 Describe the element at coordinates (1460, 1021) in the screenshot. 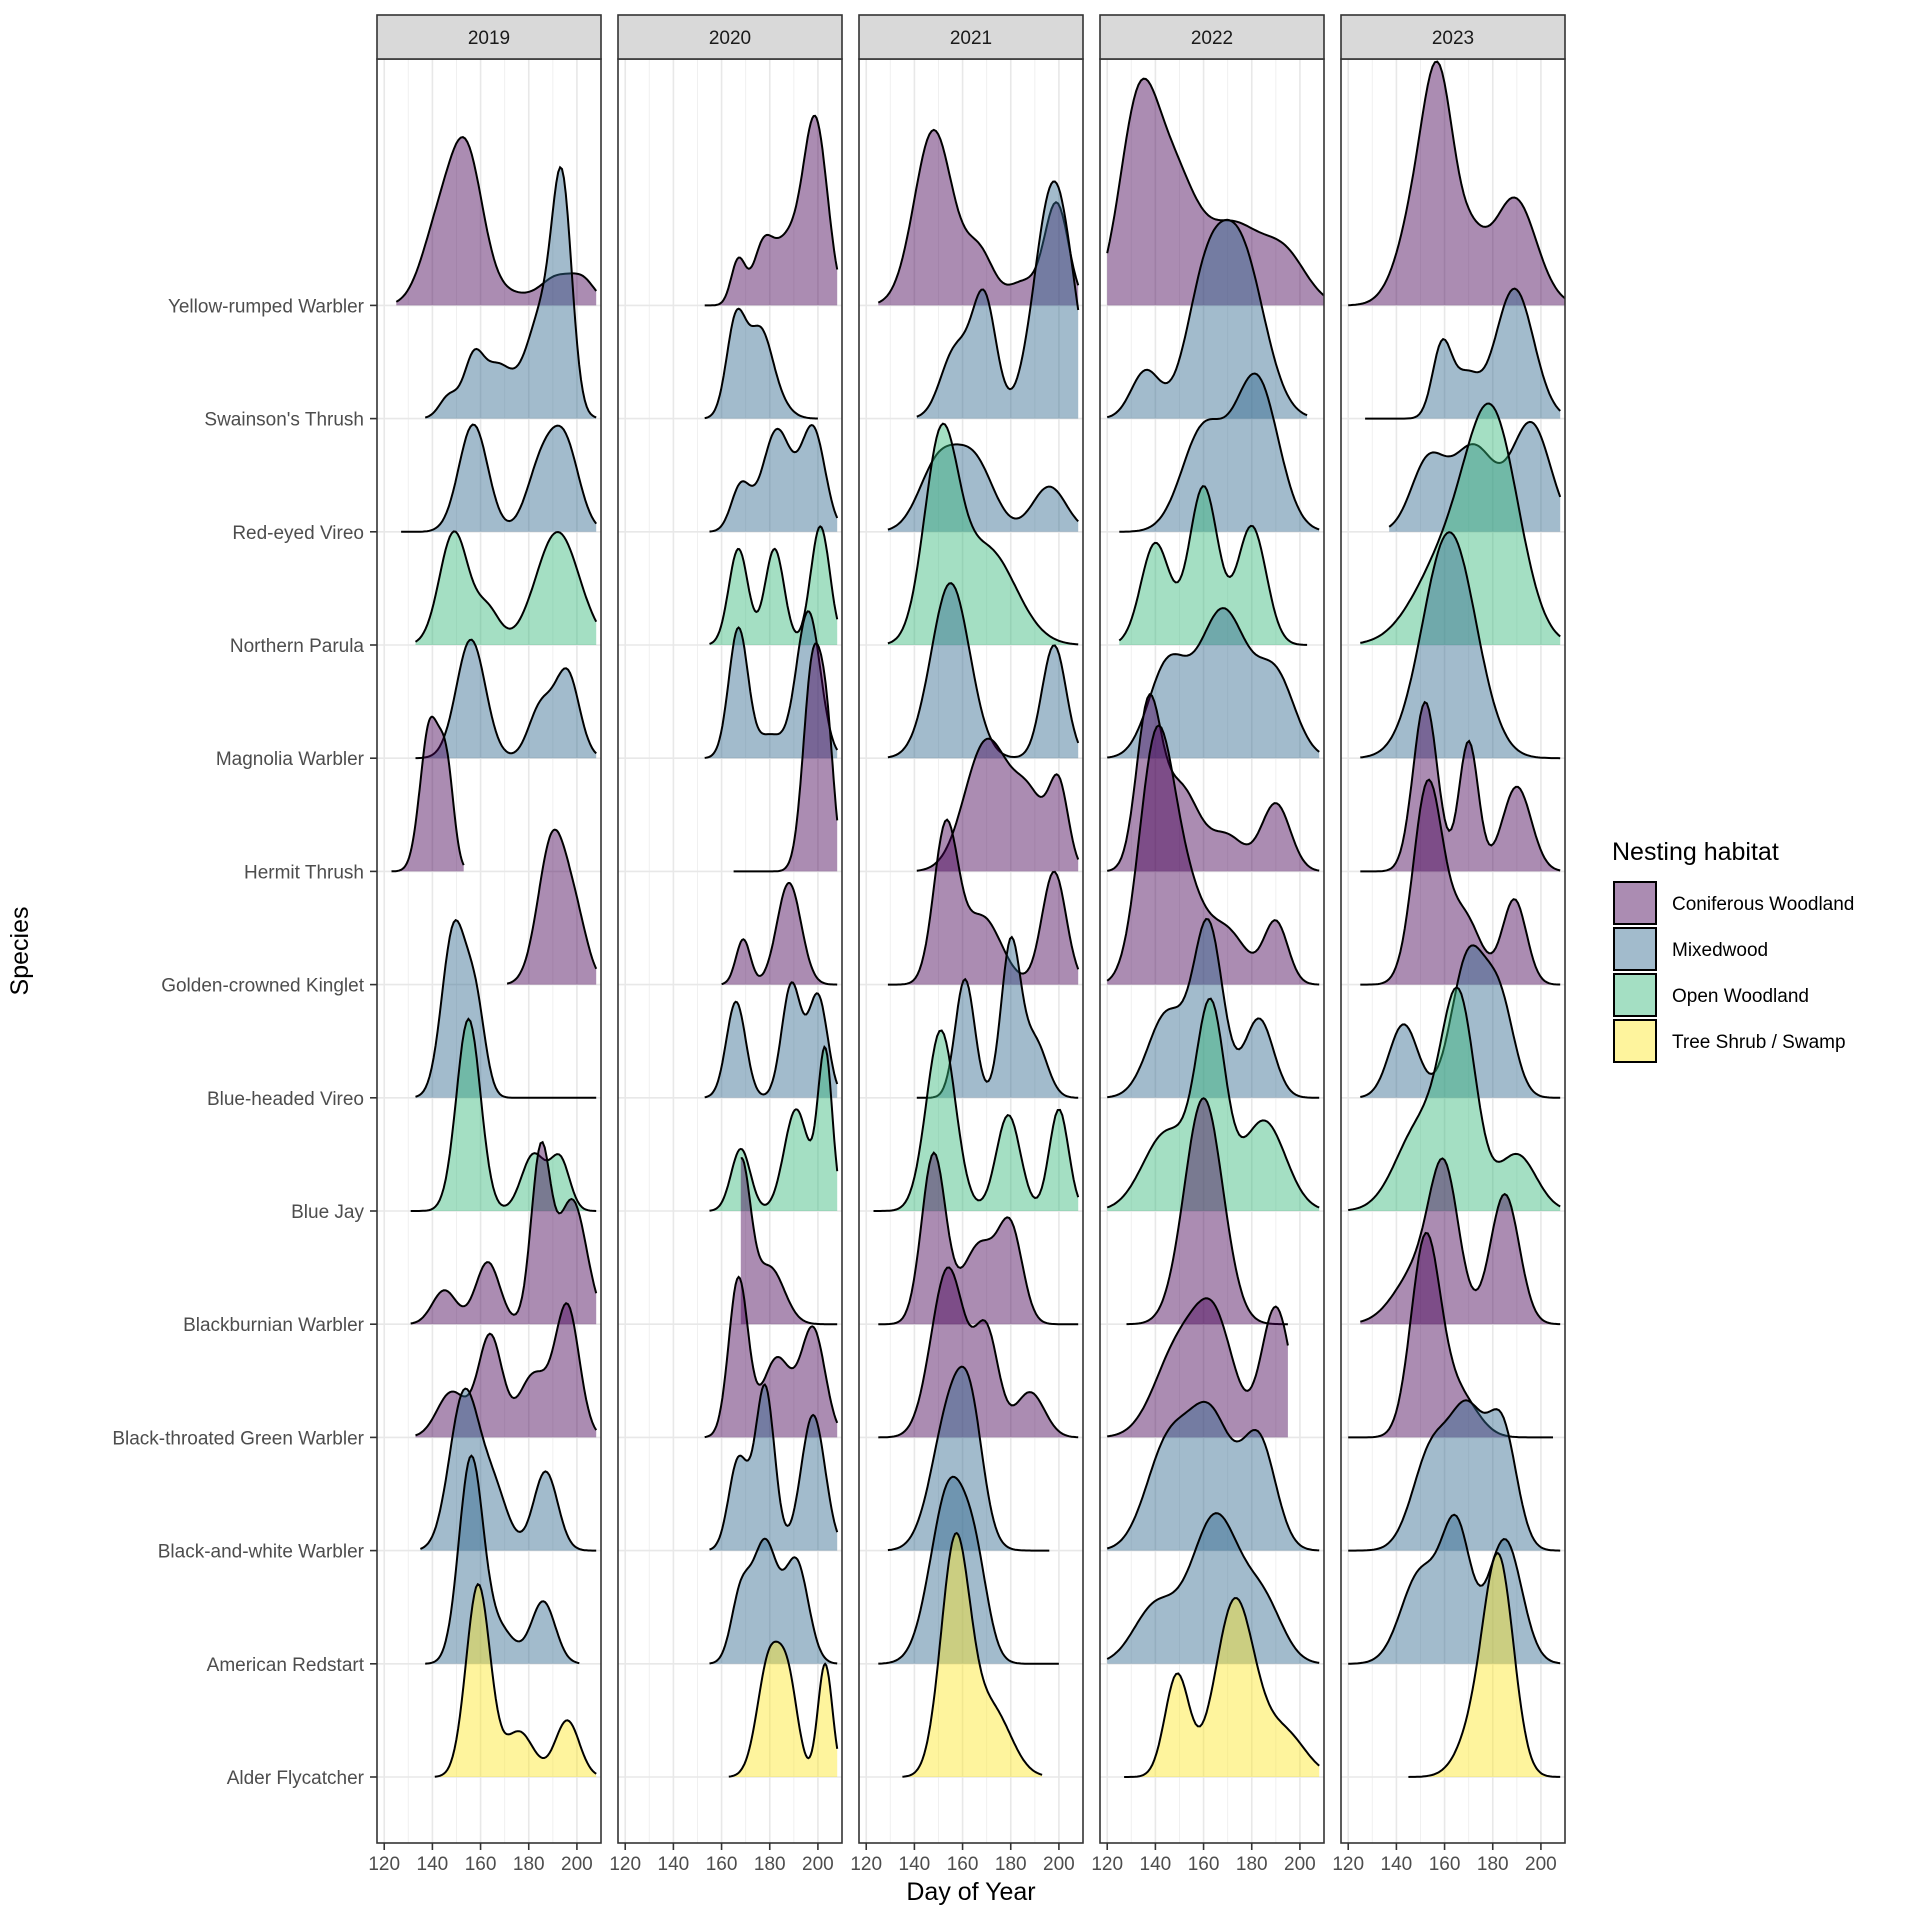

I see `ridge-line-blue-headed-vireo-2023` at that location.